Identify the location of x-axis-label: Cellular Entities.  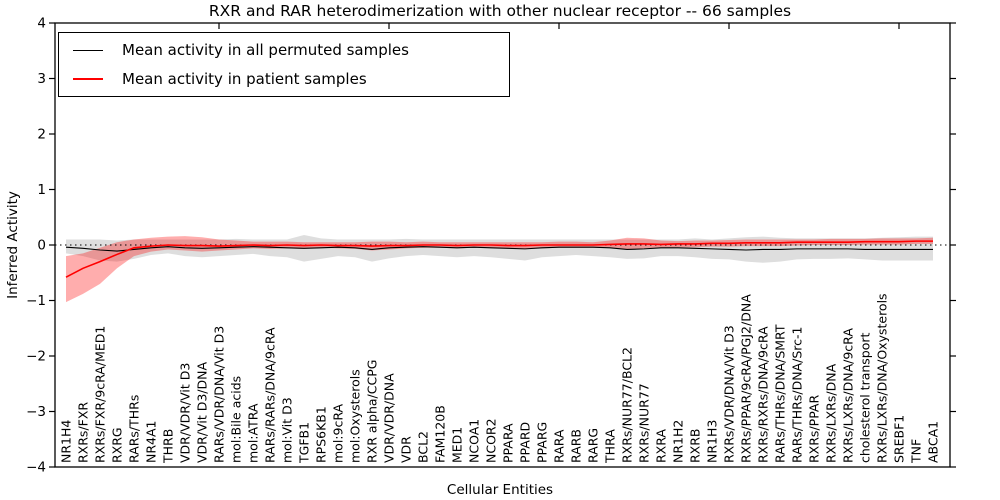
(500, 490).